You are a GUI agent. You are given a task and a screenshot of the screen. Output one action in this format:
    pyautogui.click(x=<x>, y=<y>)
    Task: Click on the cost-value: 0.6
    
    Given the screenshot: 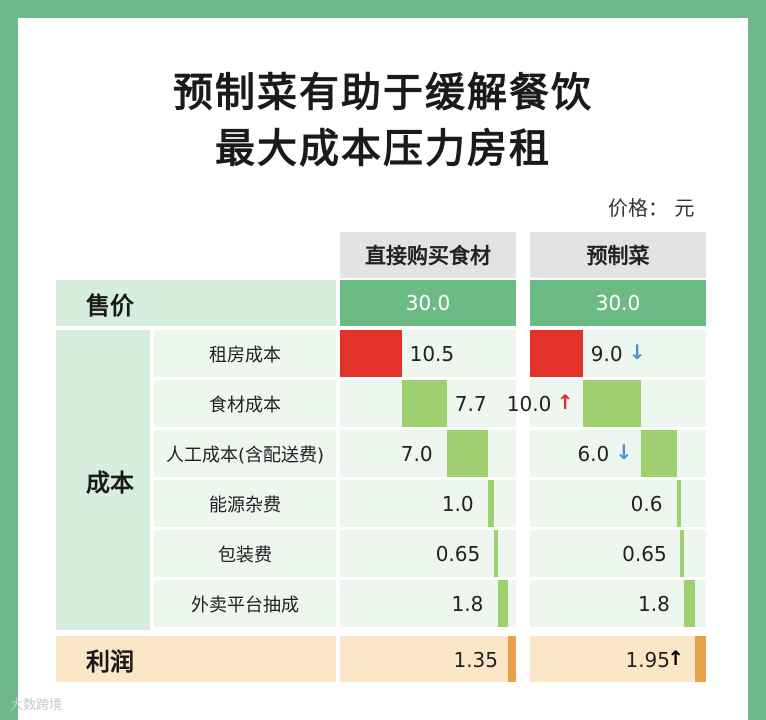 What is the action you would take?
    pyautogui.click(x=646, y=504)
    